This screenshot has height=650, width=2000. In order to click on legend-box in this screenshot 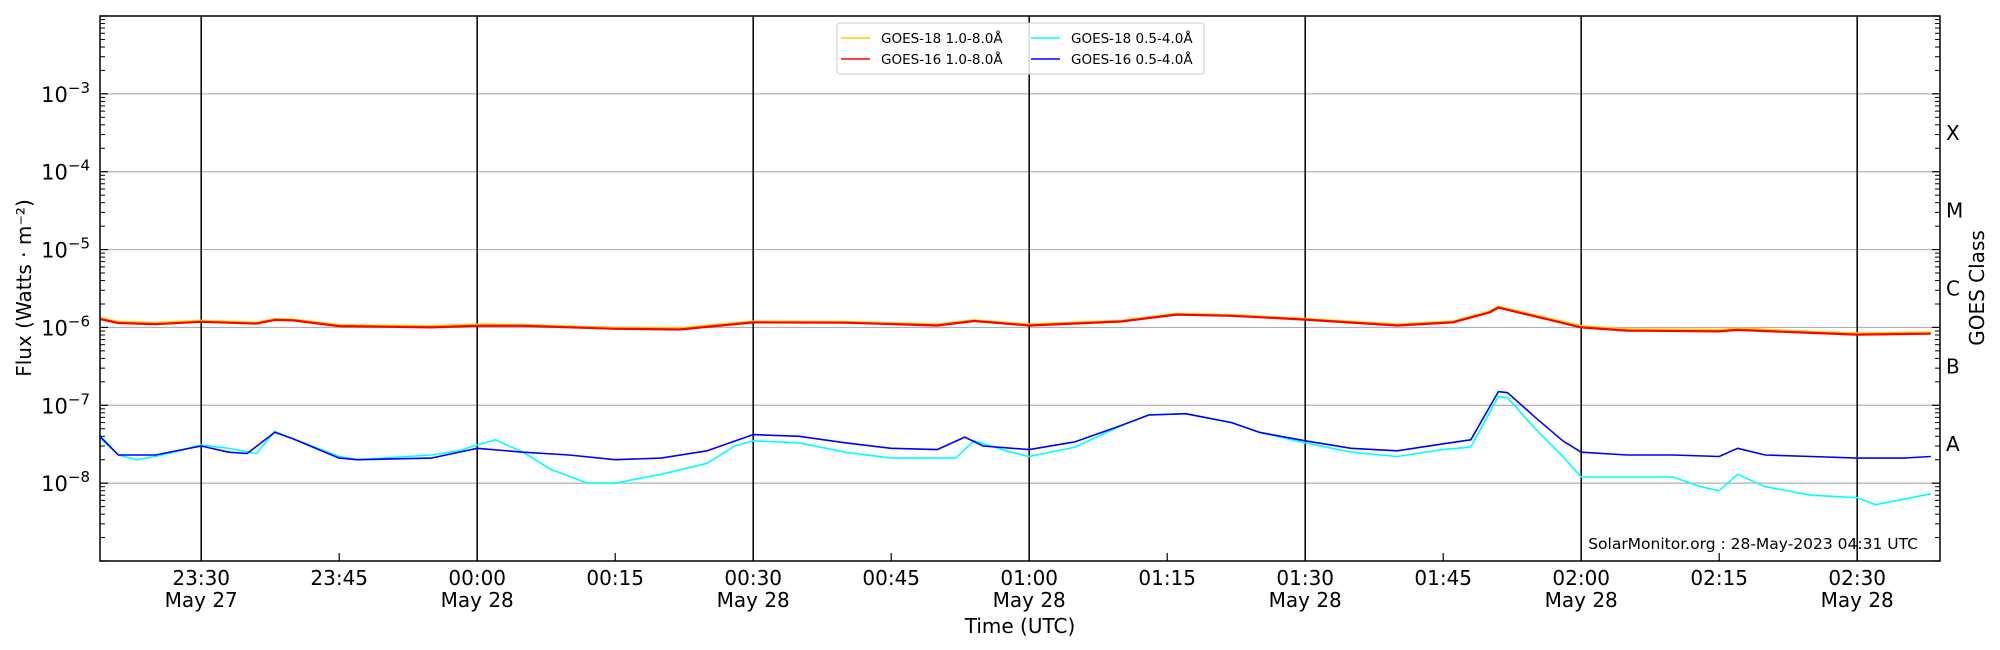, I will do `click(1020, 48)`.